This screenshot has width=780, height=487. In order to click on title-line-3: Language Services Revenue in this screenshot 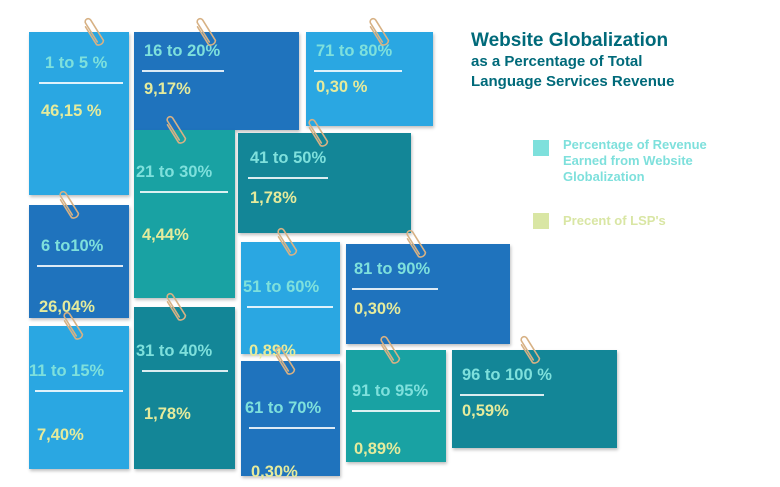, I will do `click(573, 81)`.